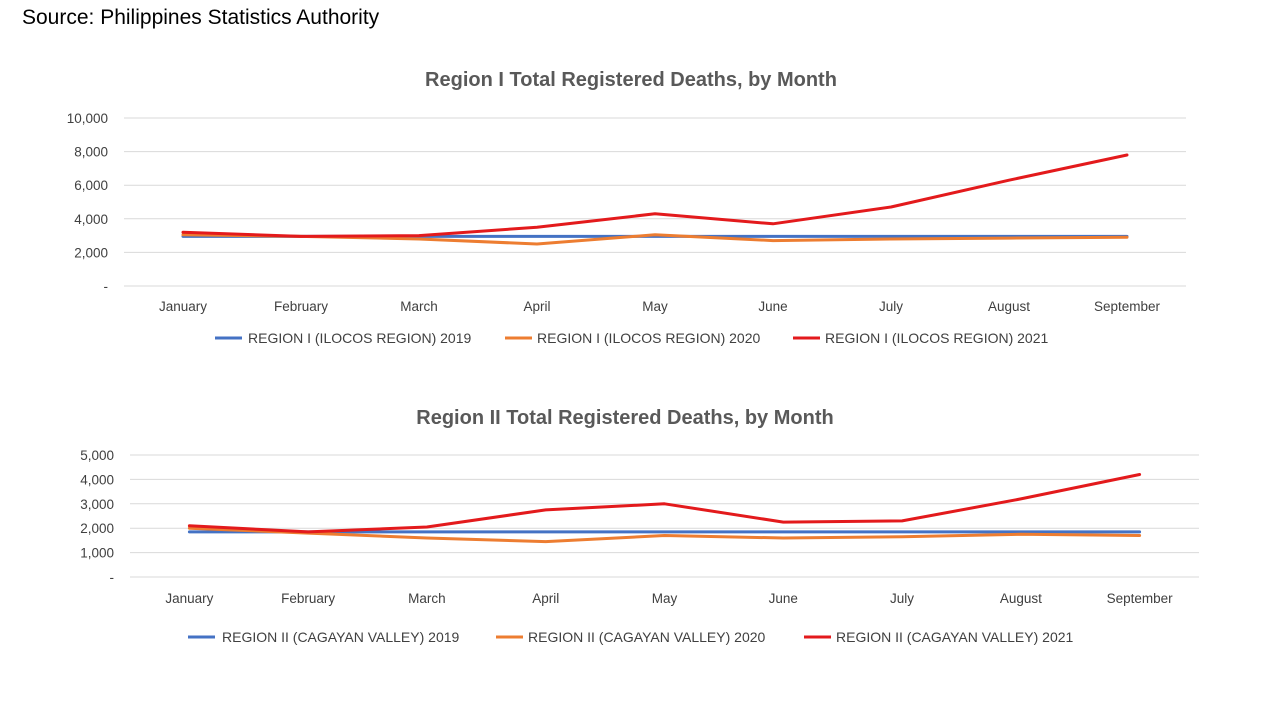 Image resolution: width=1280 pixels, height=720 pixels. I want to click on y-tick-label: 3,000, so click(97, 504).